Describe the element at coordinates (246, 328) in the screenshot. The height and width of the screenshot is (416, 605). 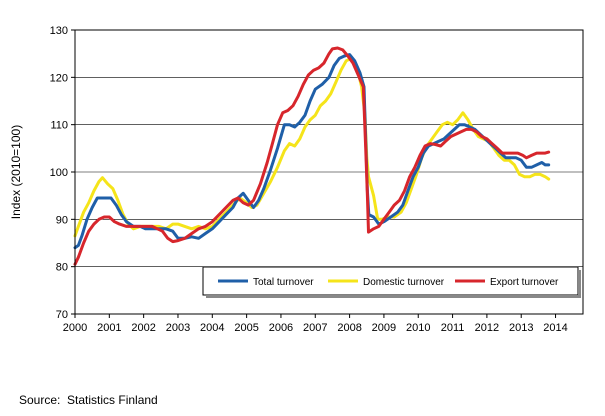
I see `x-tick-label: 2005` at that location.